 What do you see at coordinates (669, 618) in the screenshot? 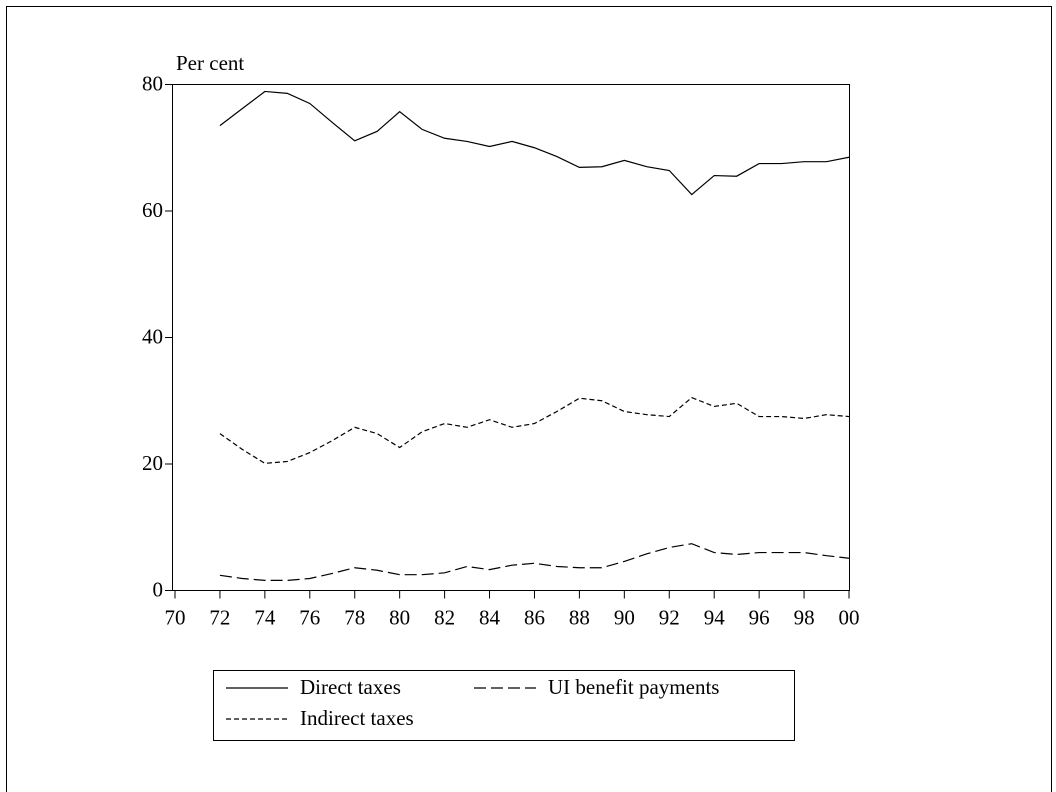
I see `x-tick-label: 92` at bounding box center [669, 618].